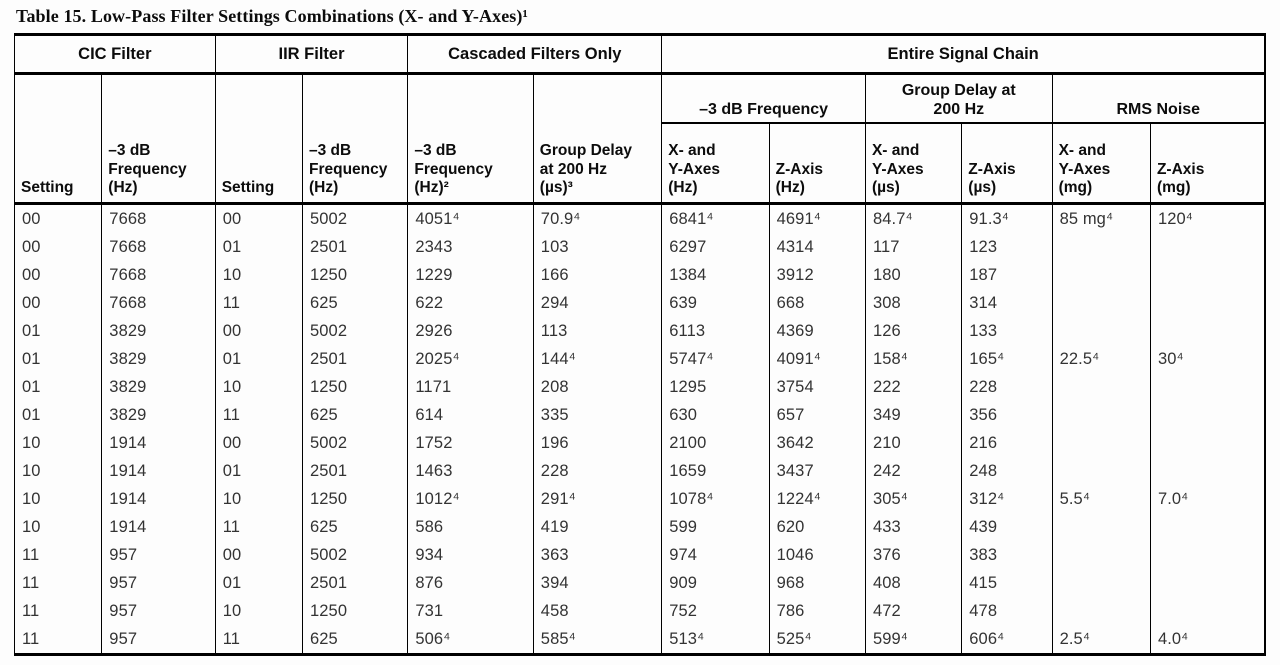 This screenshot has width=1280, height=665. I want to click on table-cell: 5.5⁴, so click(1101, 499).